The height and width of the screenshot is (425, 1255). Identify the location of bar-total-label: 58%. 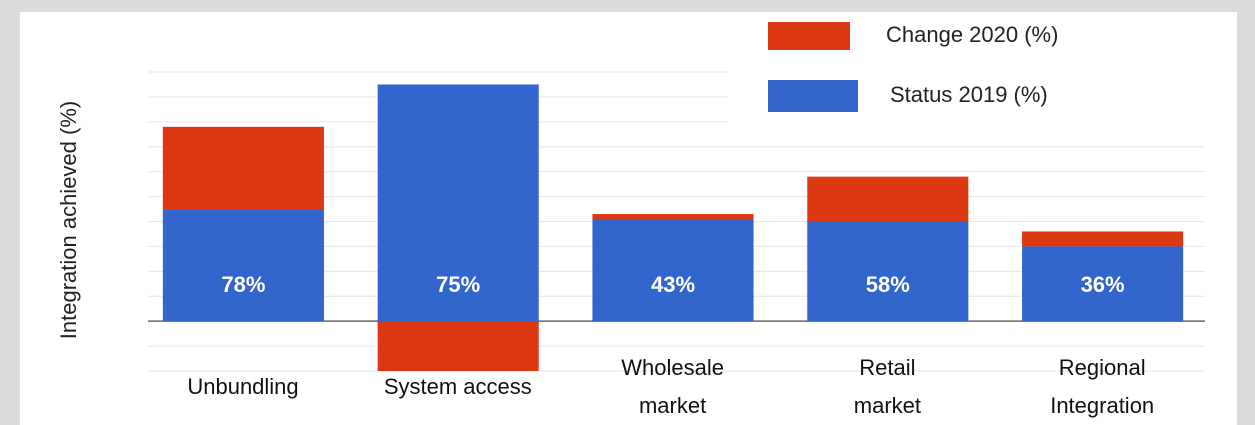
(888, 284).